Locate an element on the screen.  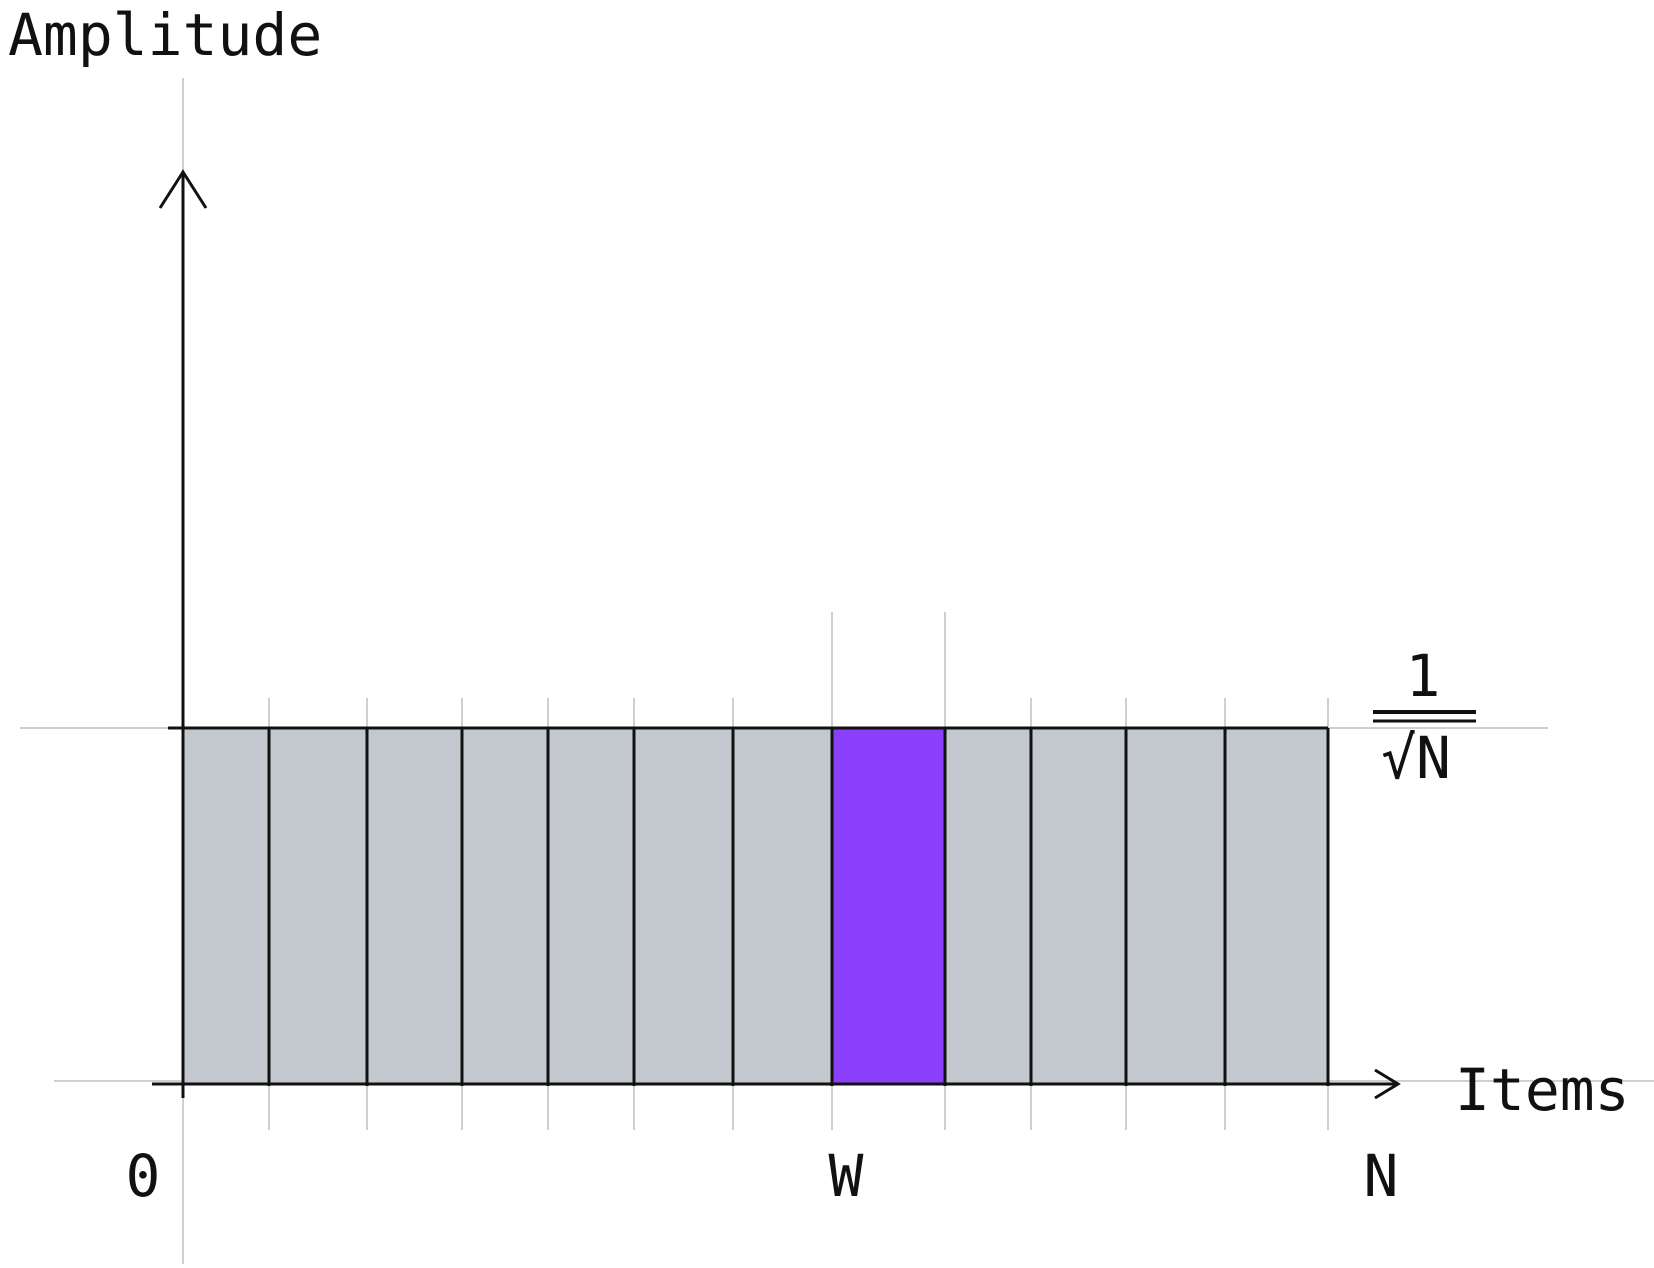
x-tick-label-marked: W is located at coordinates (846, 1176).